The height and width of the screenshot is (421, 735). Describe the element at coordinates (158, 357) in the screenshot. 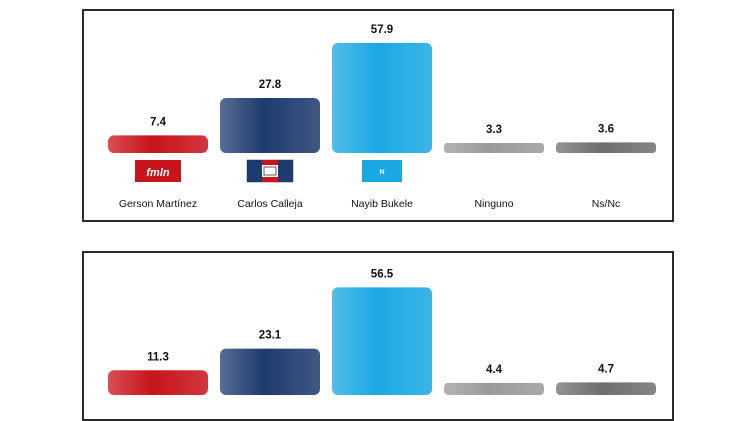

I see `value-label-gerson-martinez: 11.3` at that location.